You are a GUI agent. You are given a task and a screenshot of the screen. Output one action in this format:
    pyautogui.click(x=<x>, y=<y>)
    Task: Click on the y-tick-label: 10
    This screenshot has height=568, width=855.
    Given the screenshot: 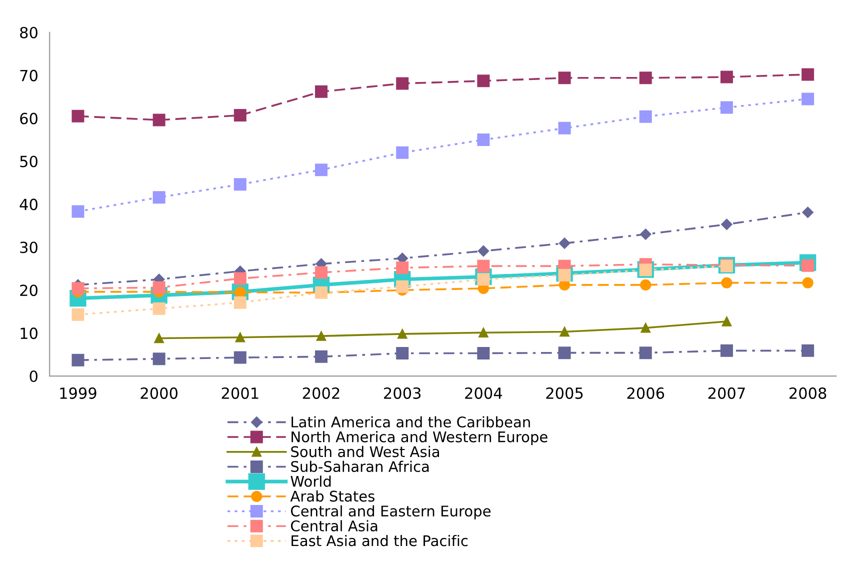 What is the action you would take?
    pyautogui.click(x=29, y=334)
    